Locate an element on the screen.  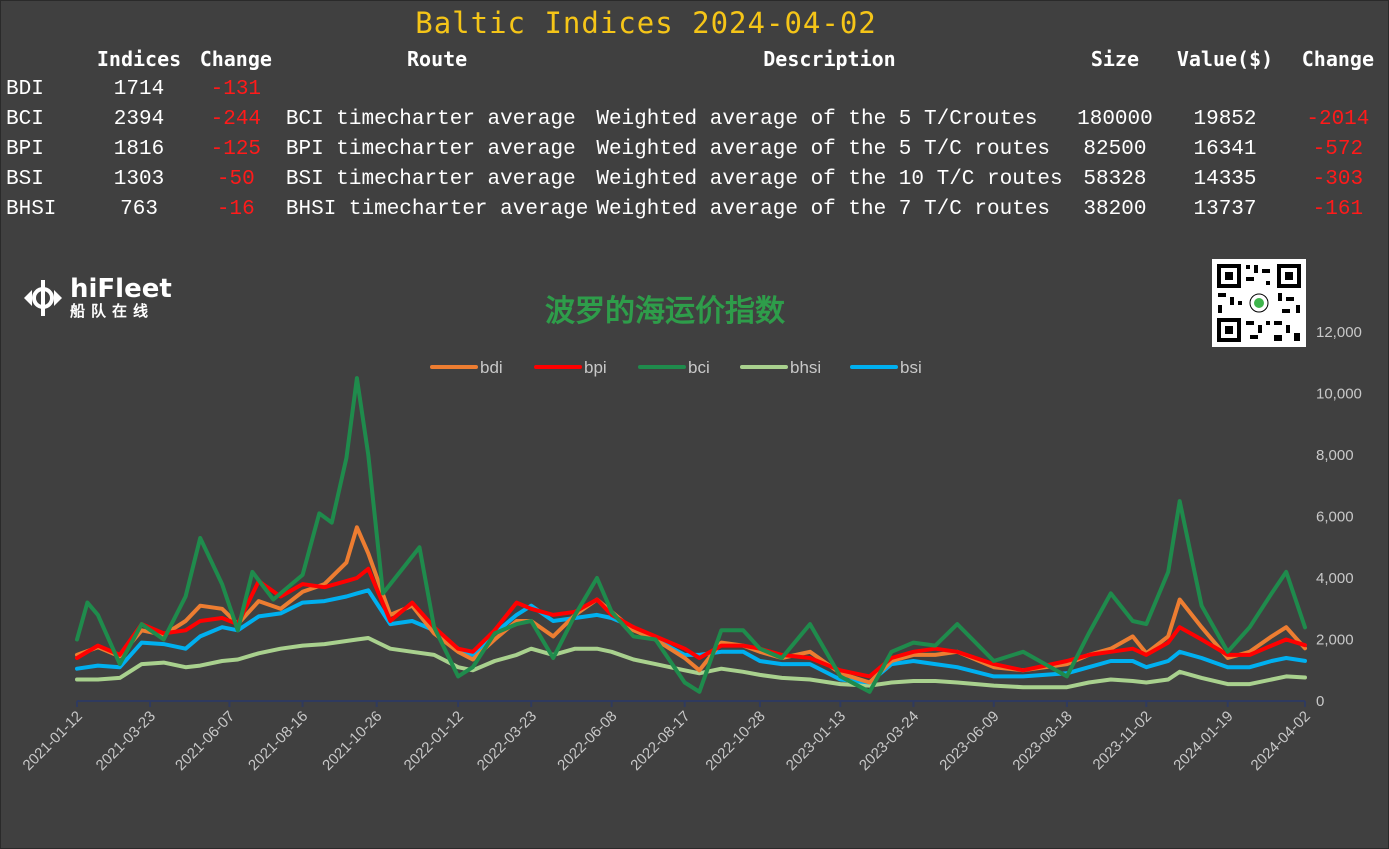
x-tick-label: 2022-03-23 is located at coordinates (507, 741).